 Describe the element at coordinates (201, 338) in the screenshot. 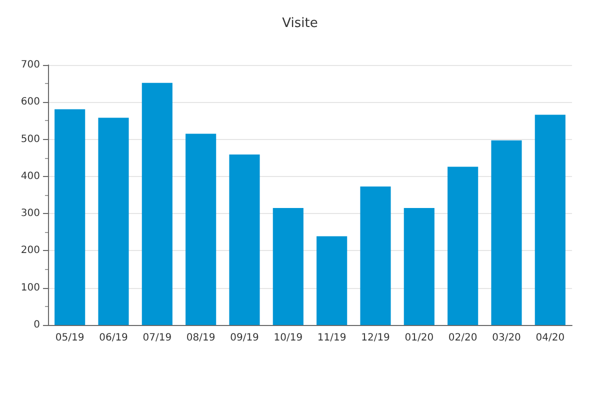

I see `x-tick-label: 08/19` at that location.